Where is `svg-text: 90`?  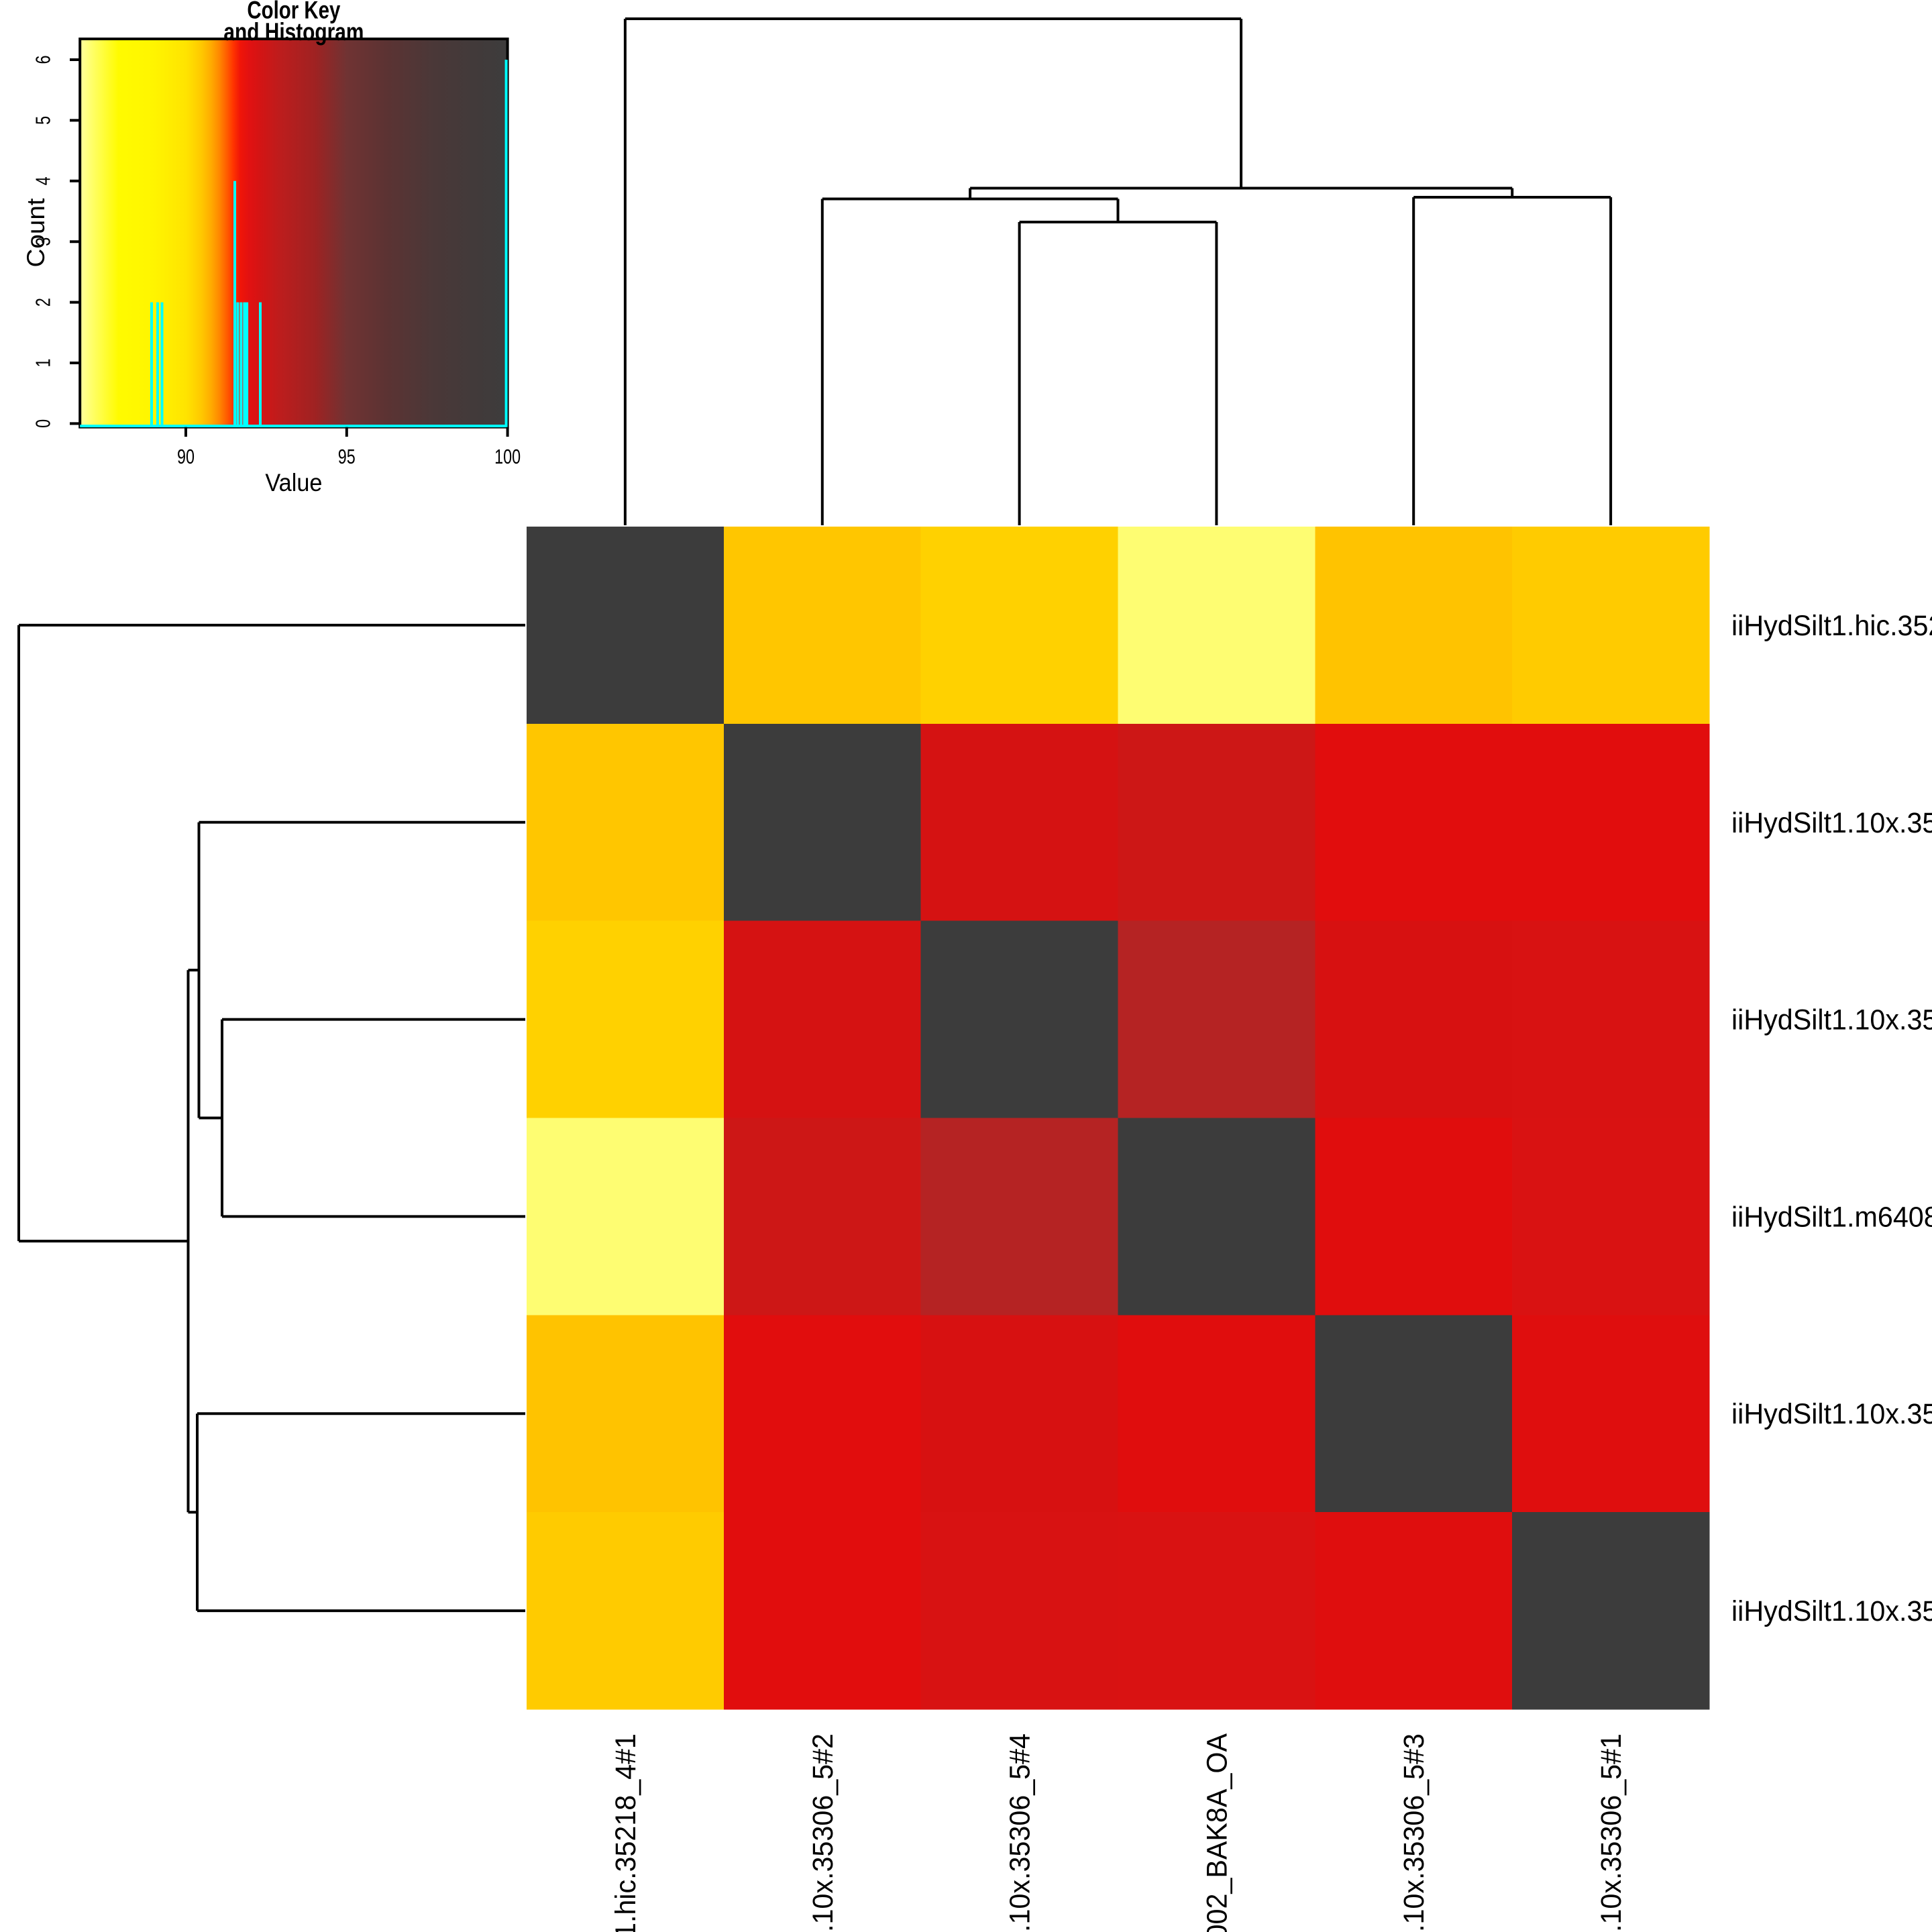
svg-text: 90 is located at coordinates (186, 456).